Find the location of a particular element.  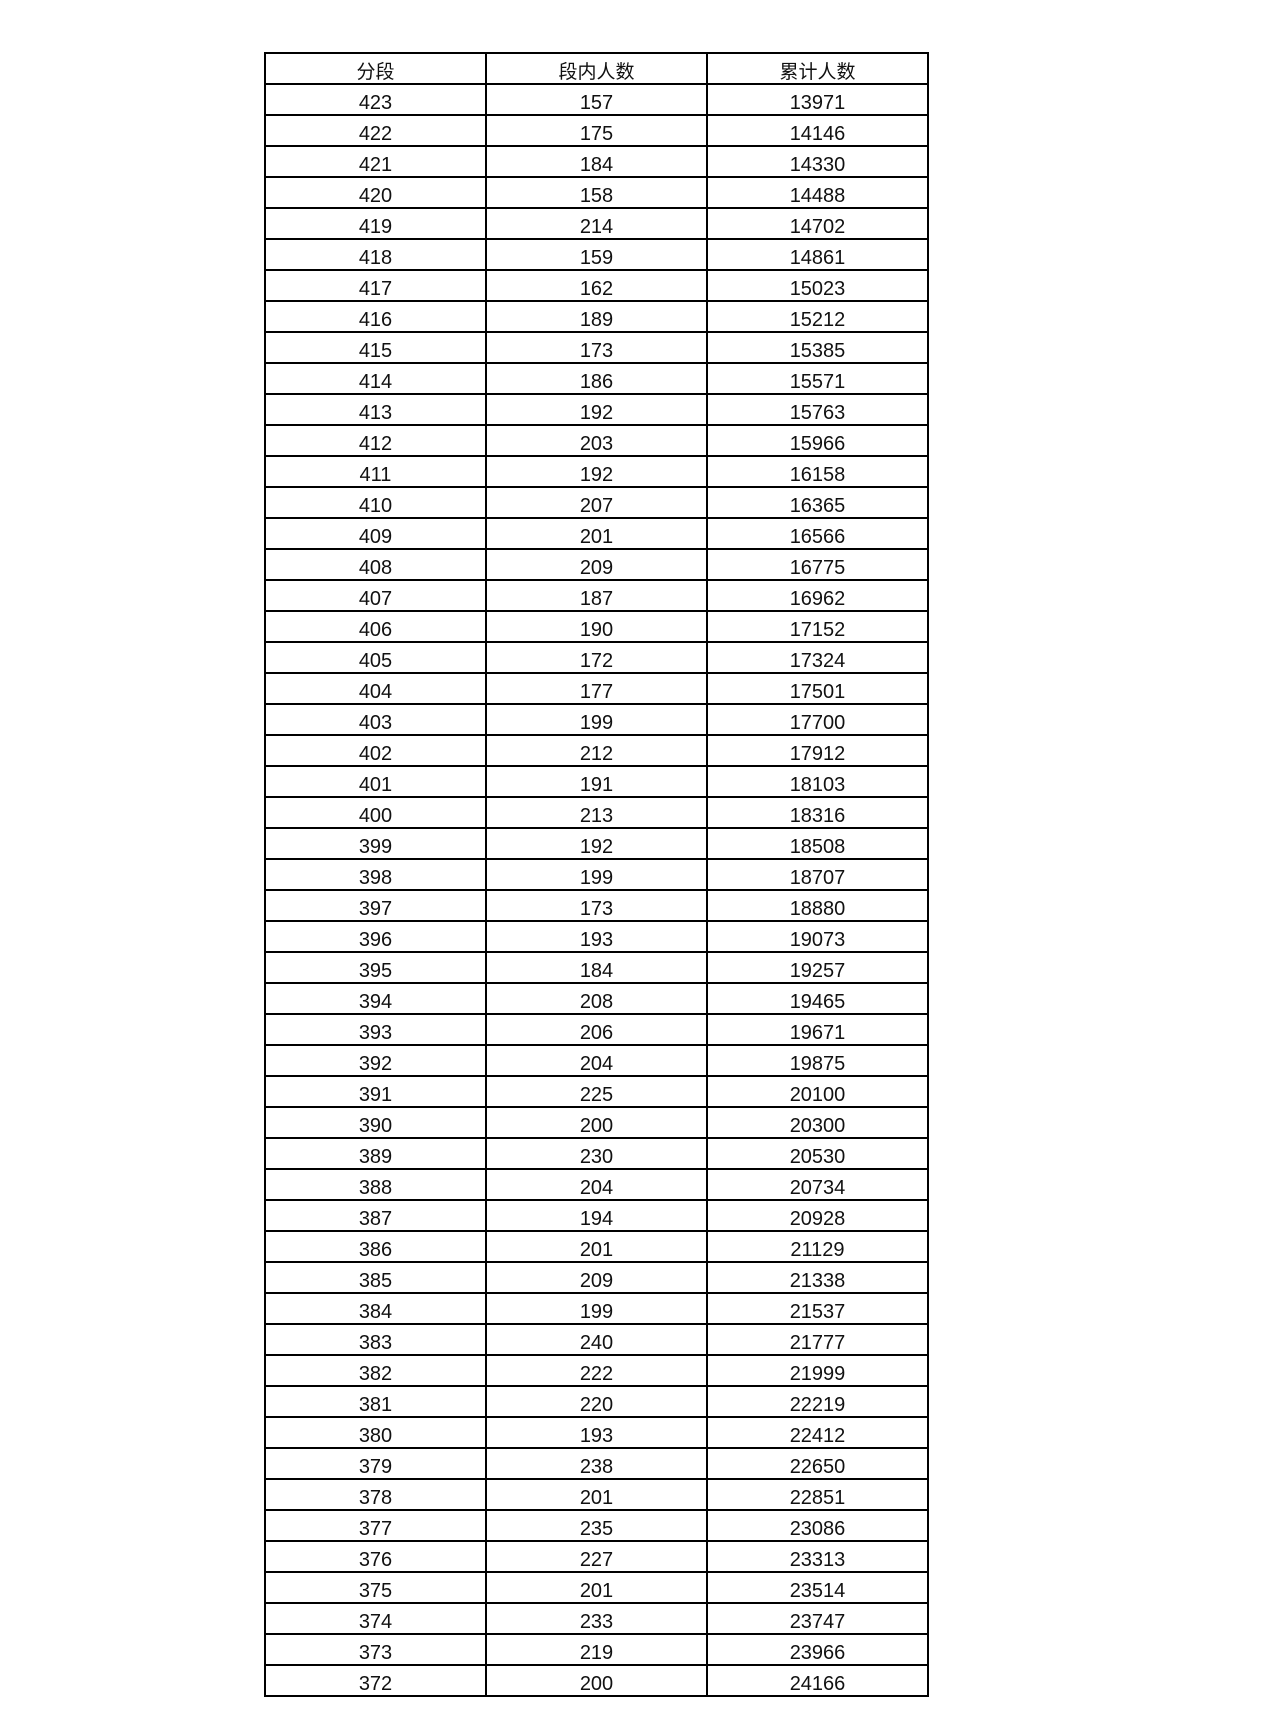

table-row: 380 193 22412 is located at coordinates (596, 1432).